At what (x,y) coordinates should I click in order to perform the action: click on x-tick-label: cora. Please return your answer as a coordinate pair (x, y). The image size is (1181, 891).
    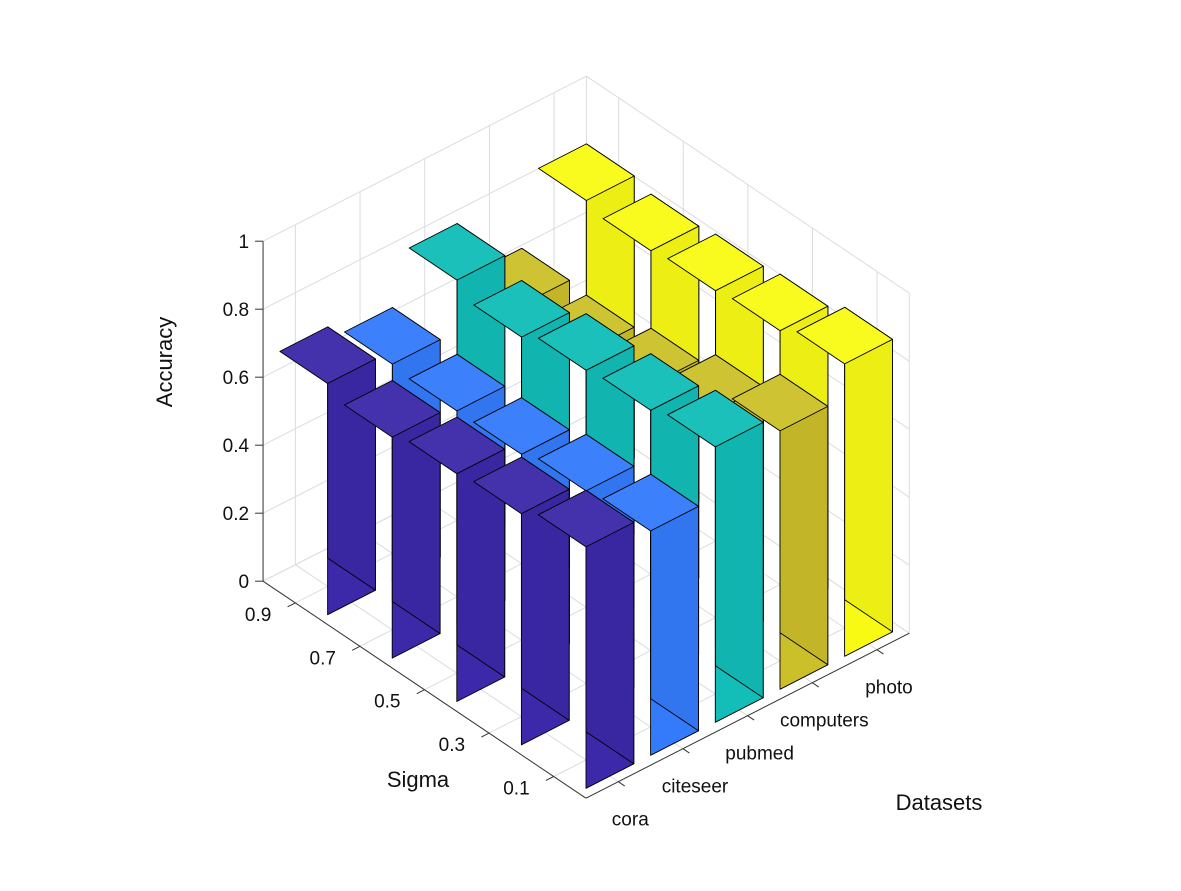
    Looking at the image, I should click on (630, 820).